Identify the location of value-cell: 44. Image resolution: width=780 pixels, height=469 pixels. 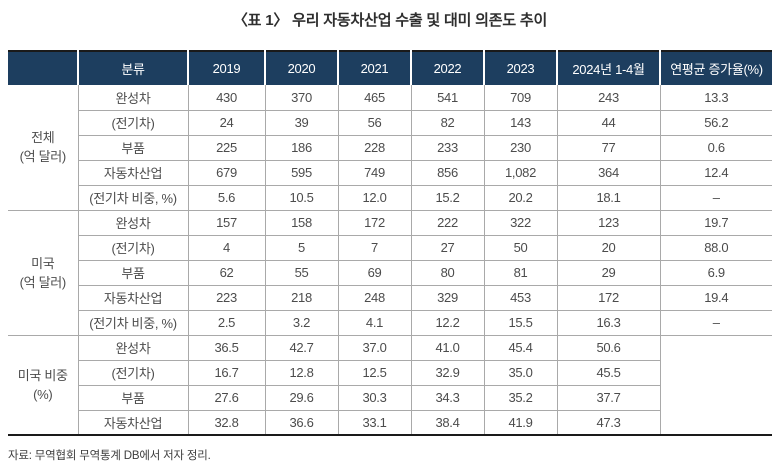
(608, 123).